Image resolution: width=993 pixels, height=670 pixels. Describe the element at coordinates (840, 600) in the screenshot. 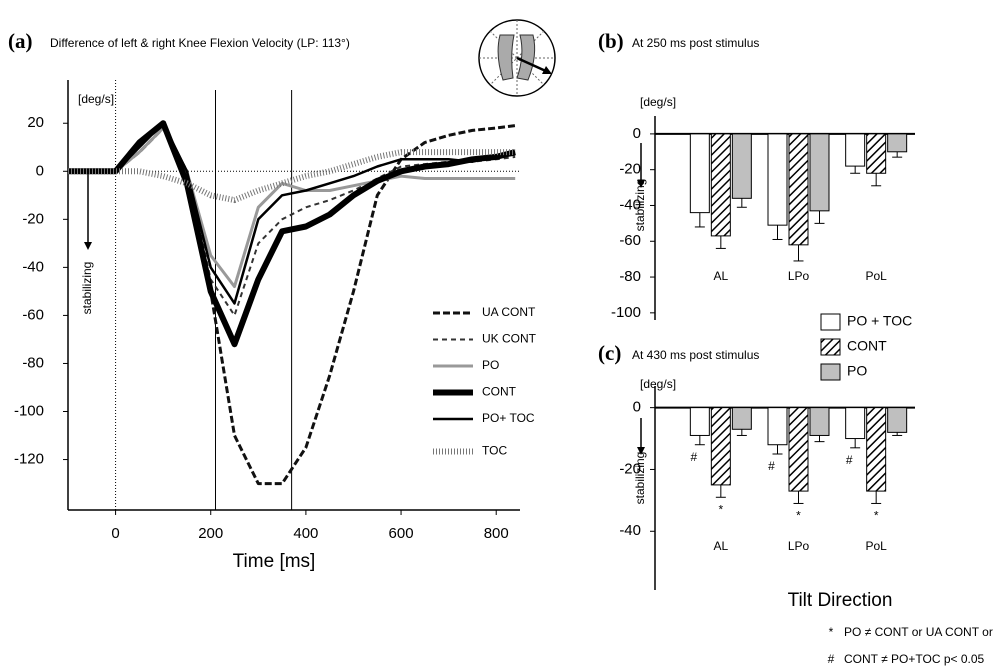

I see `x-axis-label: Tilt Direction` at that location.